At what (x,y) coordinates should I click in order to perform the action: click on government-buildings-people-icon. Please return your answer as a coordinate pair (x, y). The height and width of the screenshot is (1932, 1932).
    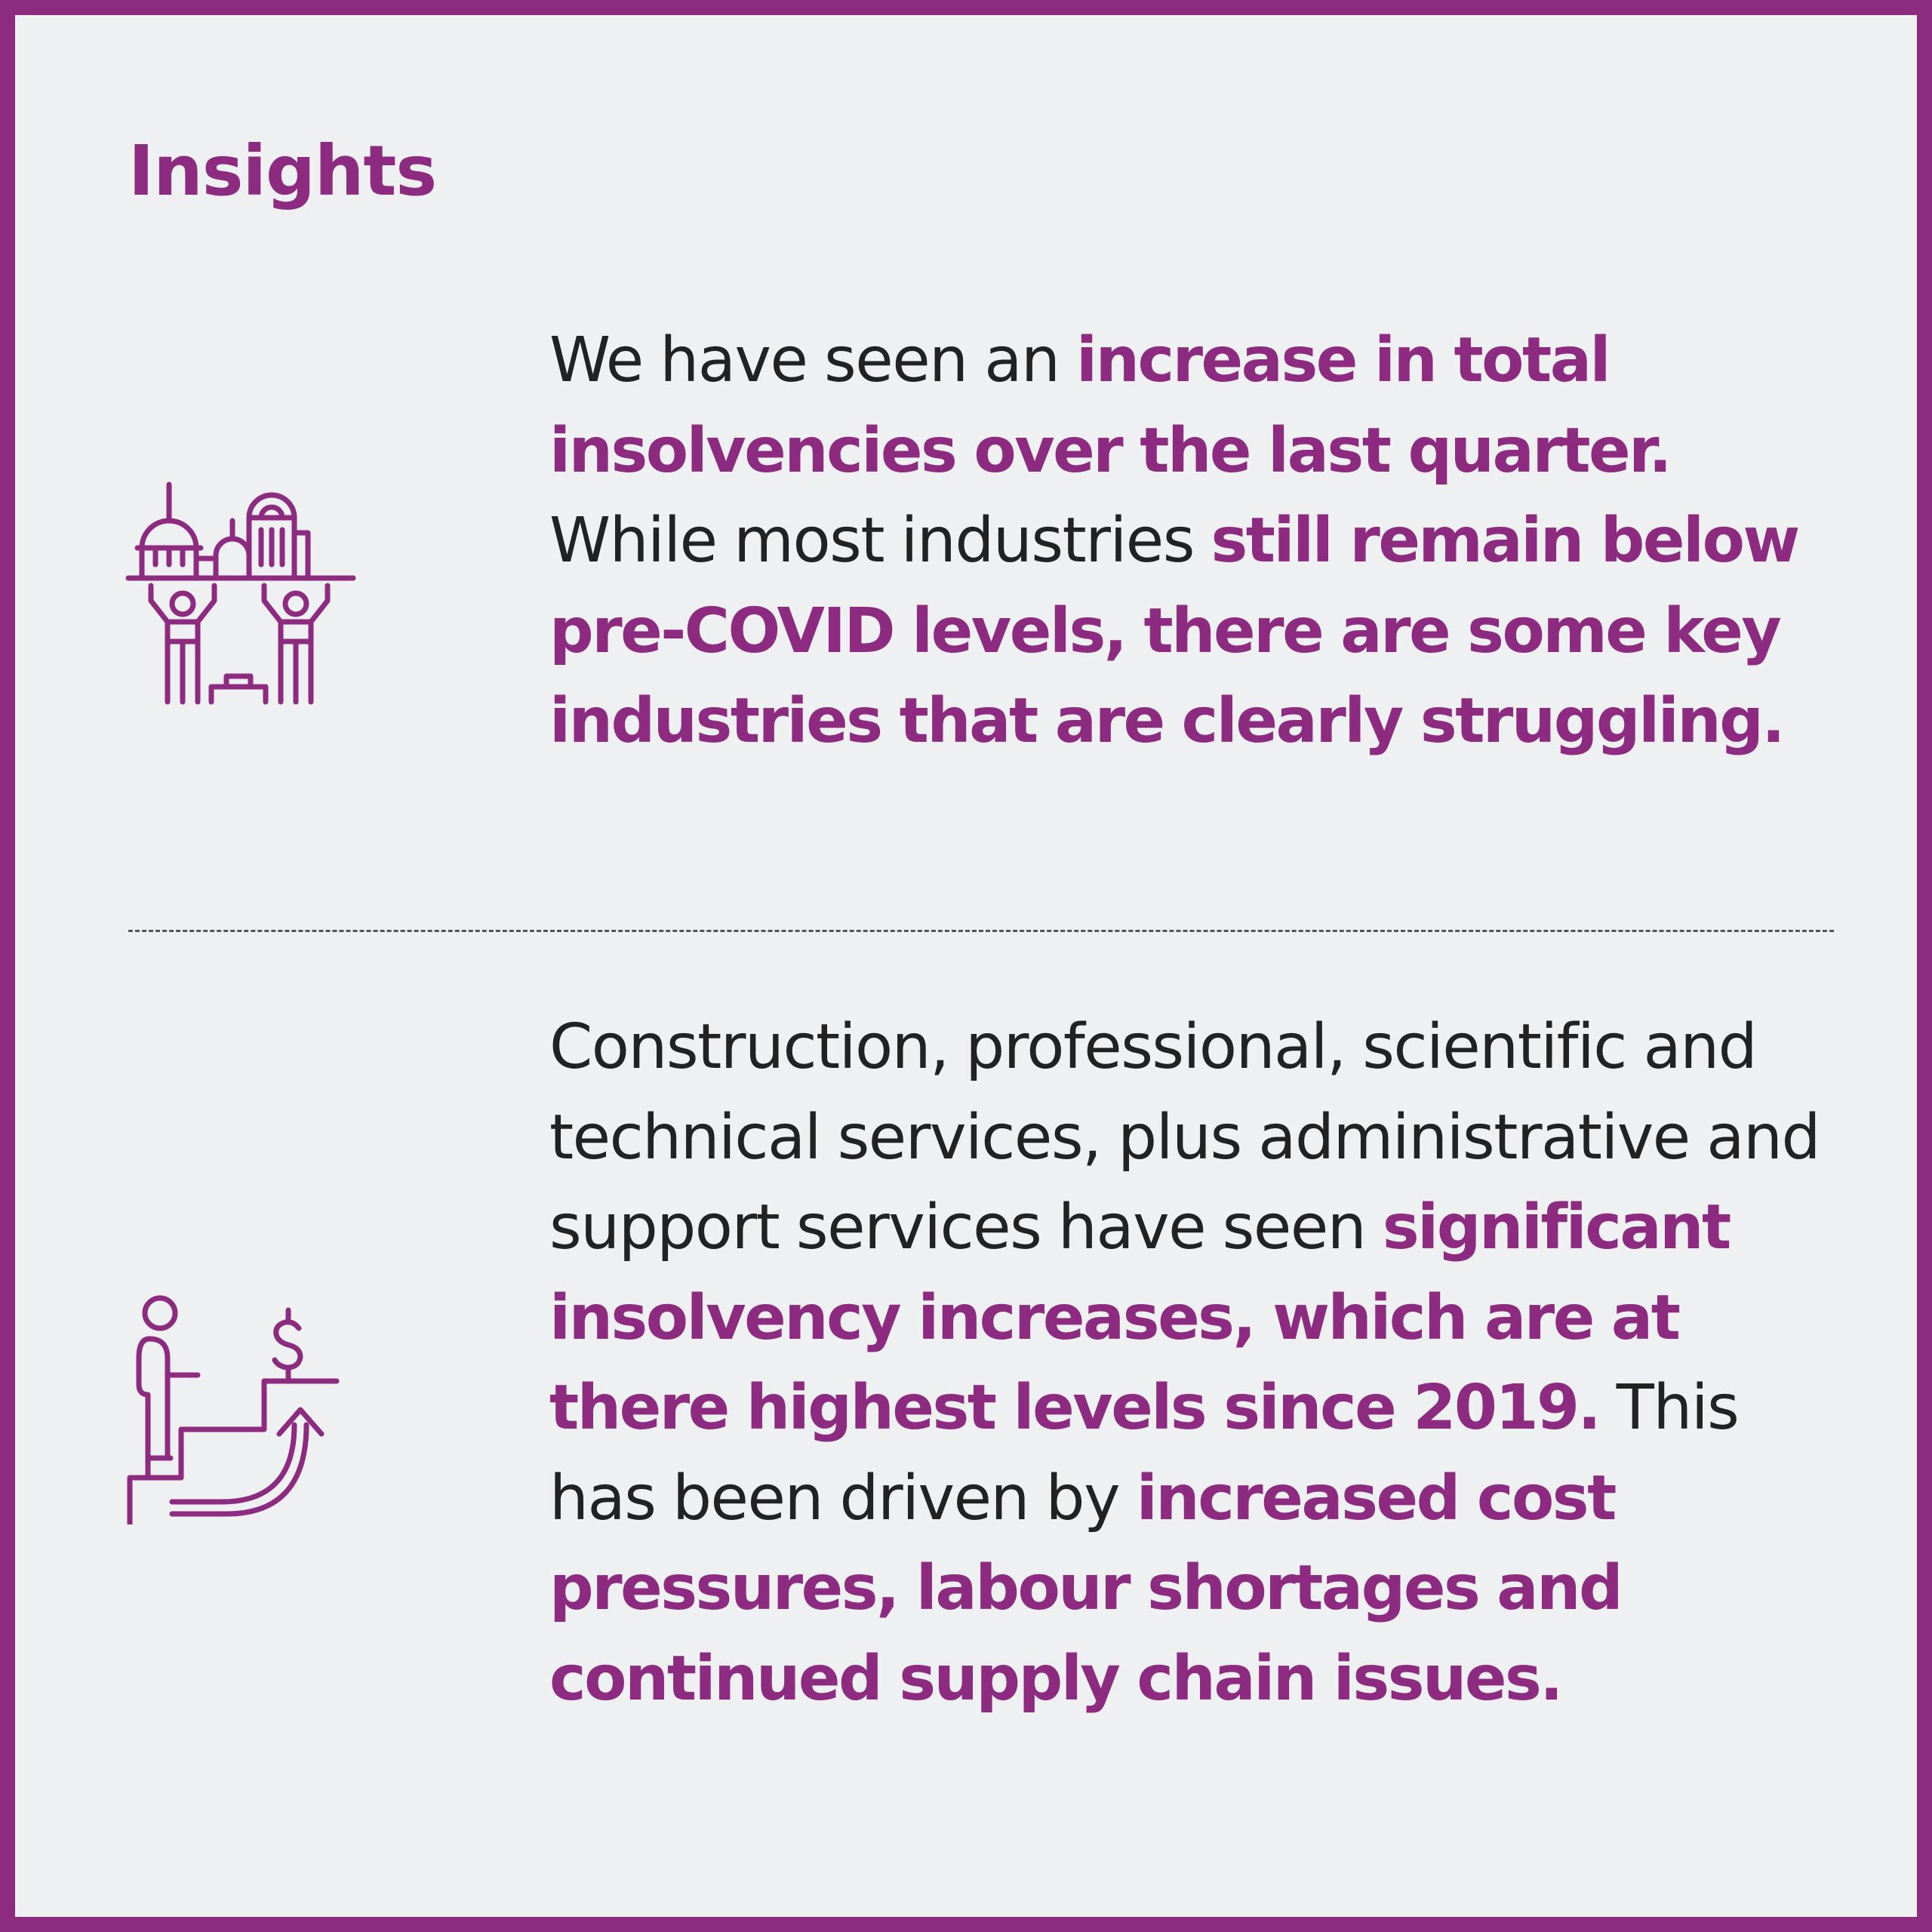
    Looking at the image, I should click on (241, 588).